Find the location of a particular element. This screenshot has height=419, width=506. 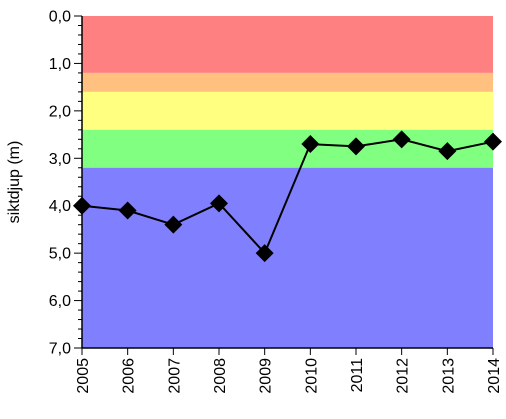

x-tick-label: 2006 is located at coordinates (129, 376).